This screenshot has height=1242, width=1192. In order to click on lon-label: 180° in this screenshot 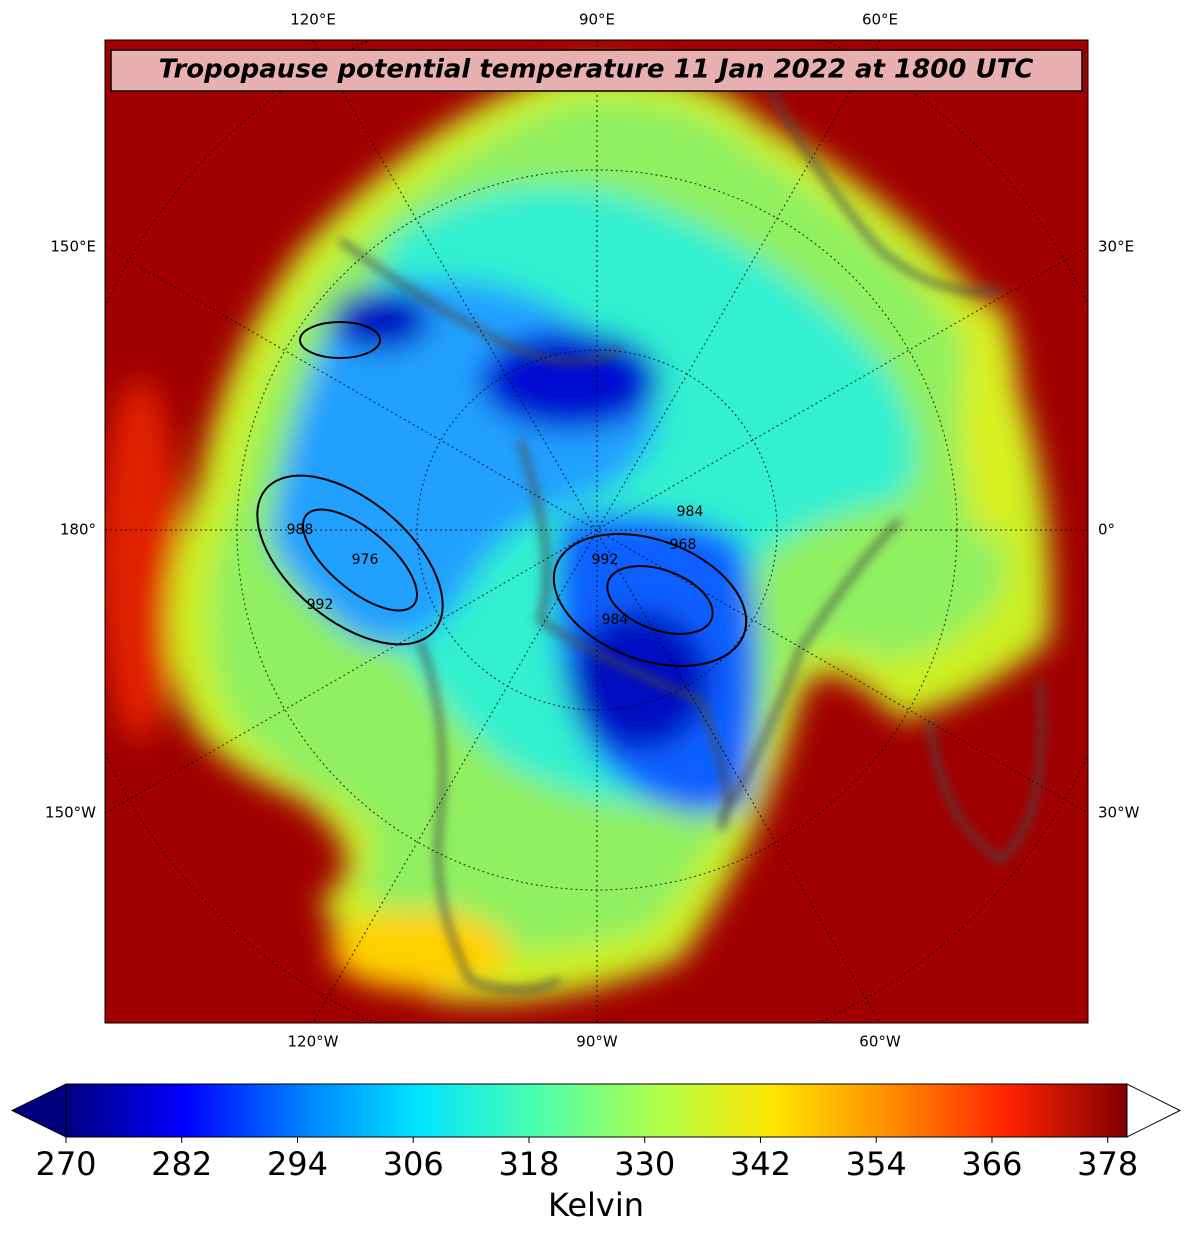, I will do `click(78, 530)`.